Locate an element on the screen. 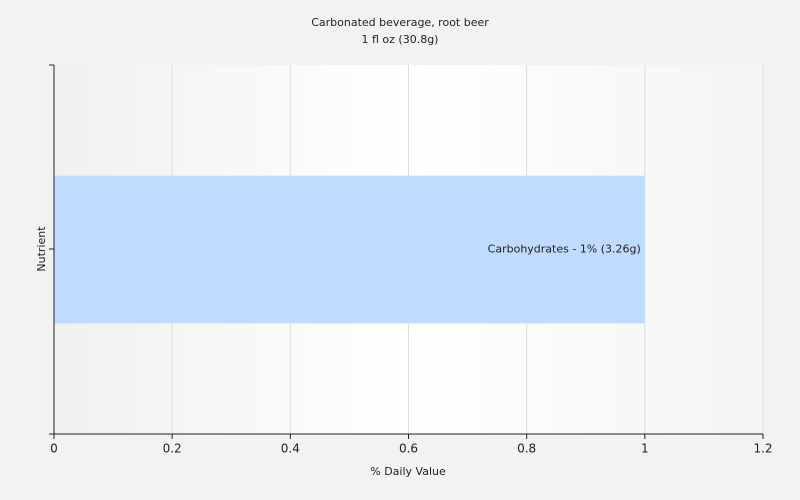 The height and width of the screenshot is (500, 800). x-tick-label: 1 is located at coordinates (645, 449).